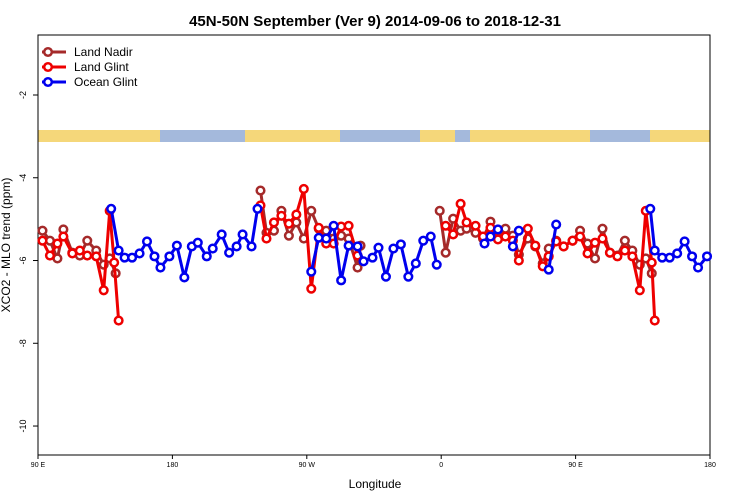  I want to click on x-tick-label: 180, so click(710, 465).